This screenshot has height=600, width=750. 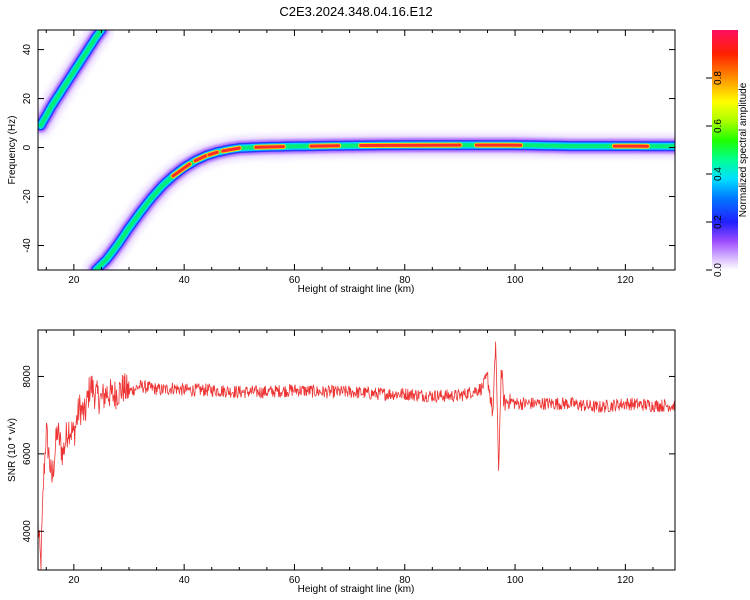 What do you see at coordinates (718, 78) in the screenshot?
I see `colorbar-tick-label: 0.8` at bounding box center [718, 78].